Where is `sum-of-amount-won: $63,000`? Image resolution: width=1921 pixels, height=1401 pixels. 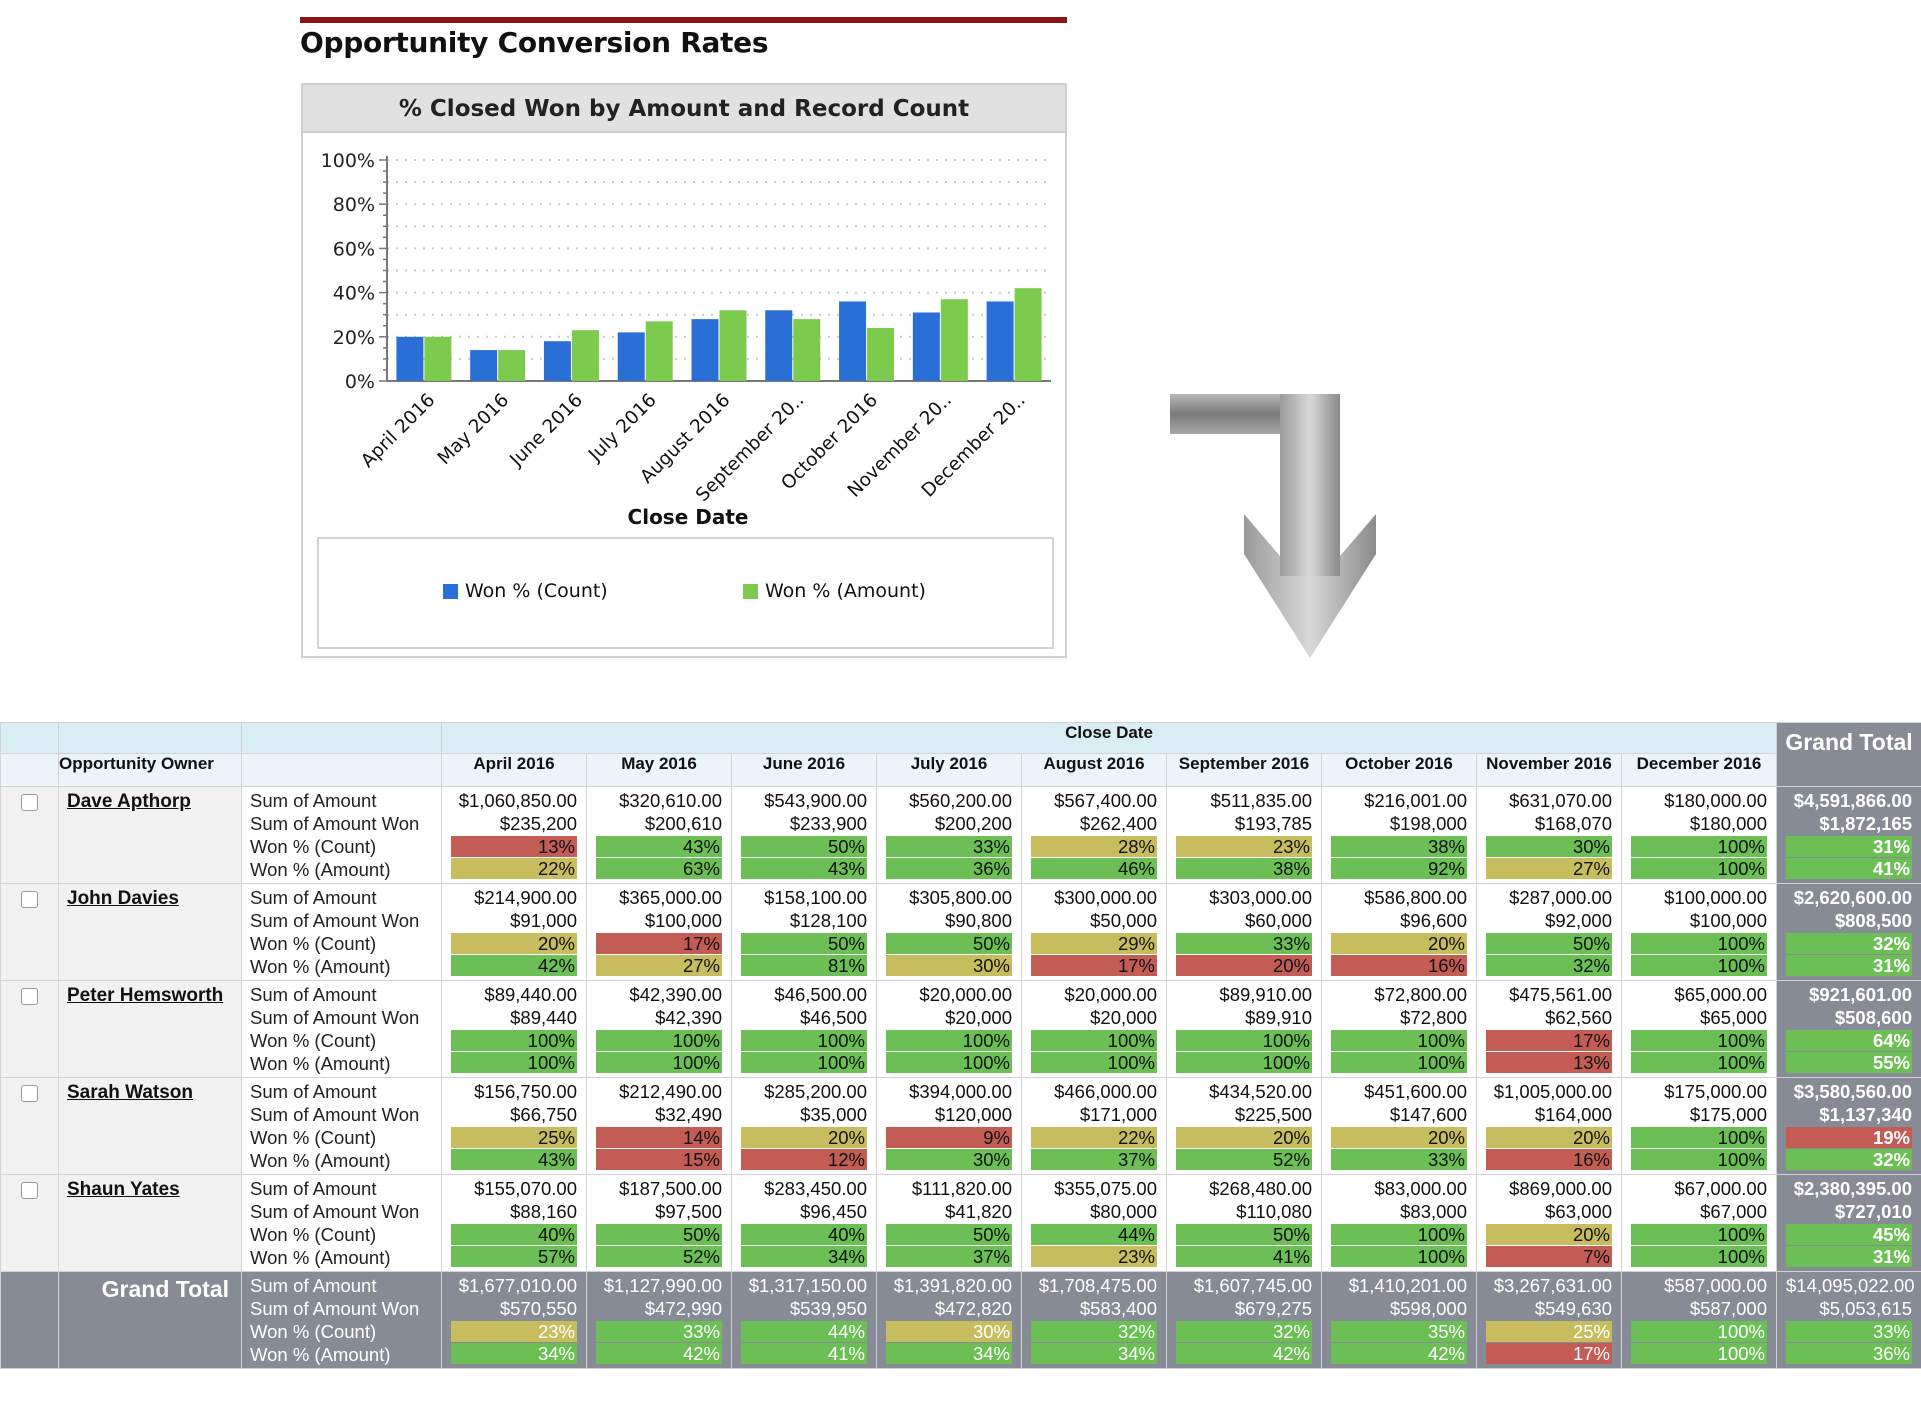 sum-of-amount-won: $63,000 is located at coordinates (1578, 1211).